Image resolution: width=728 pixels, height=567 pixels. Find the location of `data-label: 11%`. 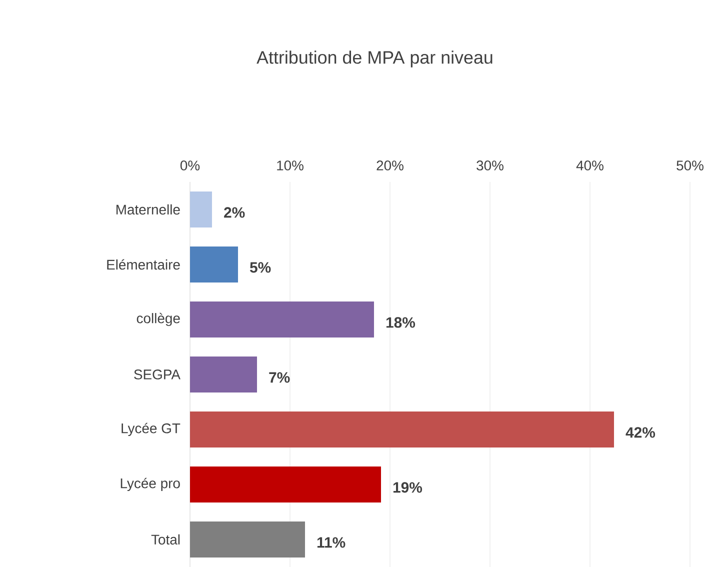

data-label: 11% is located at coordinates (331, 542).